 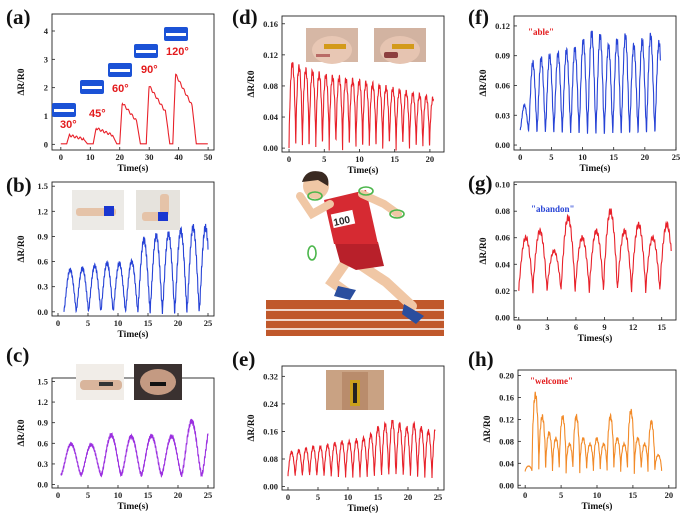 I want to click on x-tick-label-e: 0, so click(x=288, y=497).